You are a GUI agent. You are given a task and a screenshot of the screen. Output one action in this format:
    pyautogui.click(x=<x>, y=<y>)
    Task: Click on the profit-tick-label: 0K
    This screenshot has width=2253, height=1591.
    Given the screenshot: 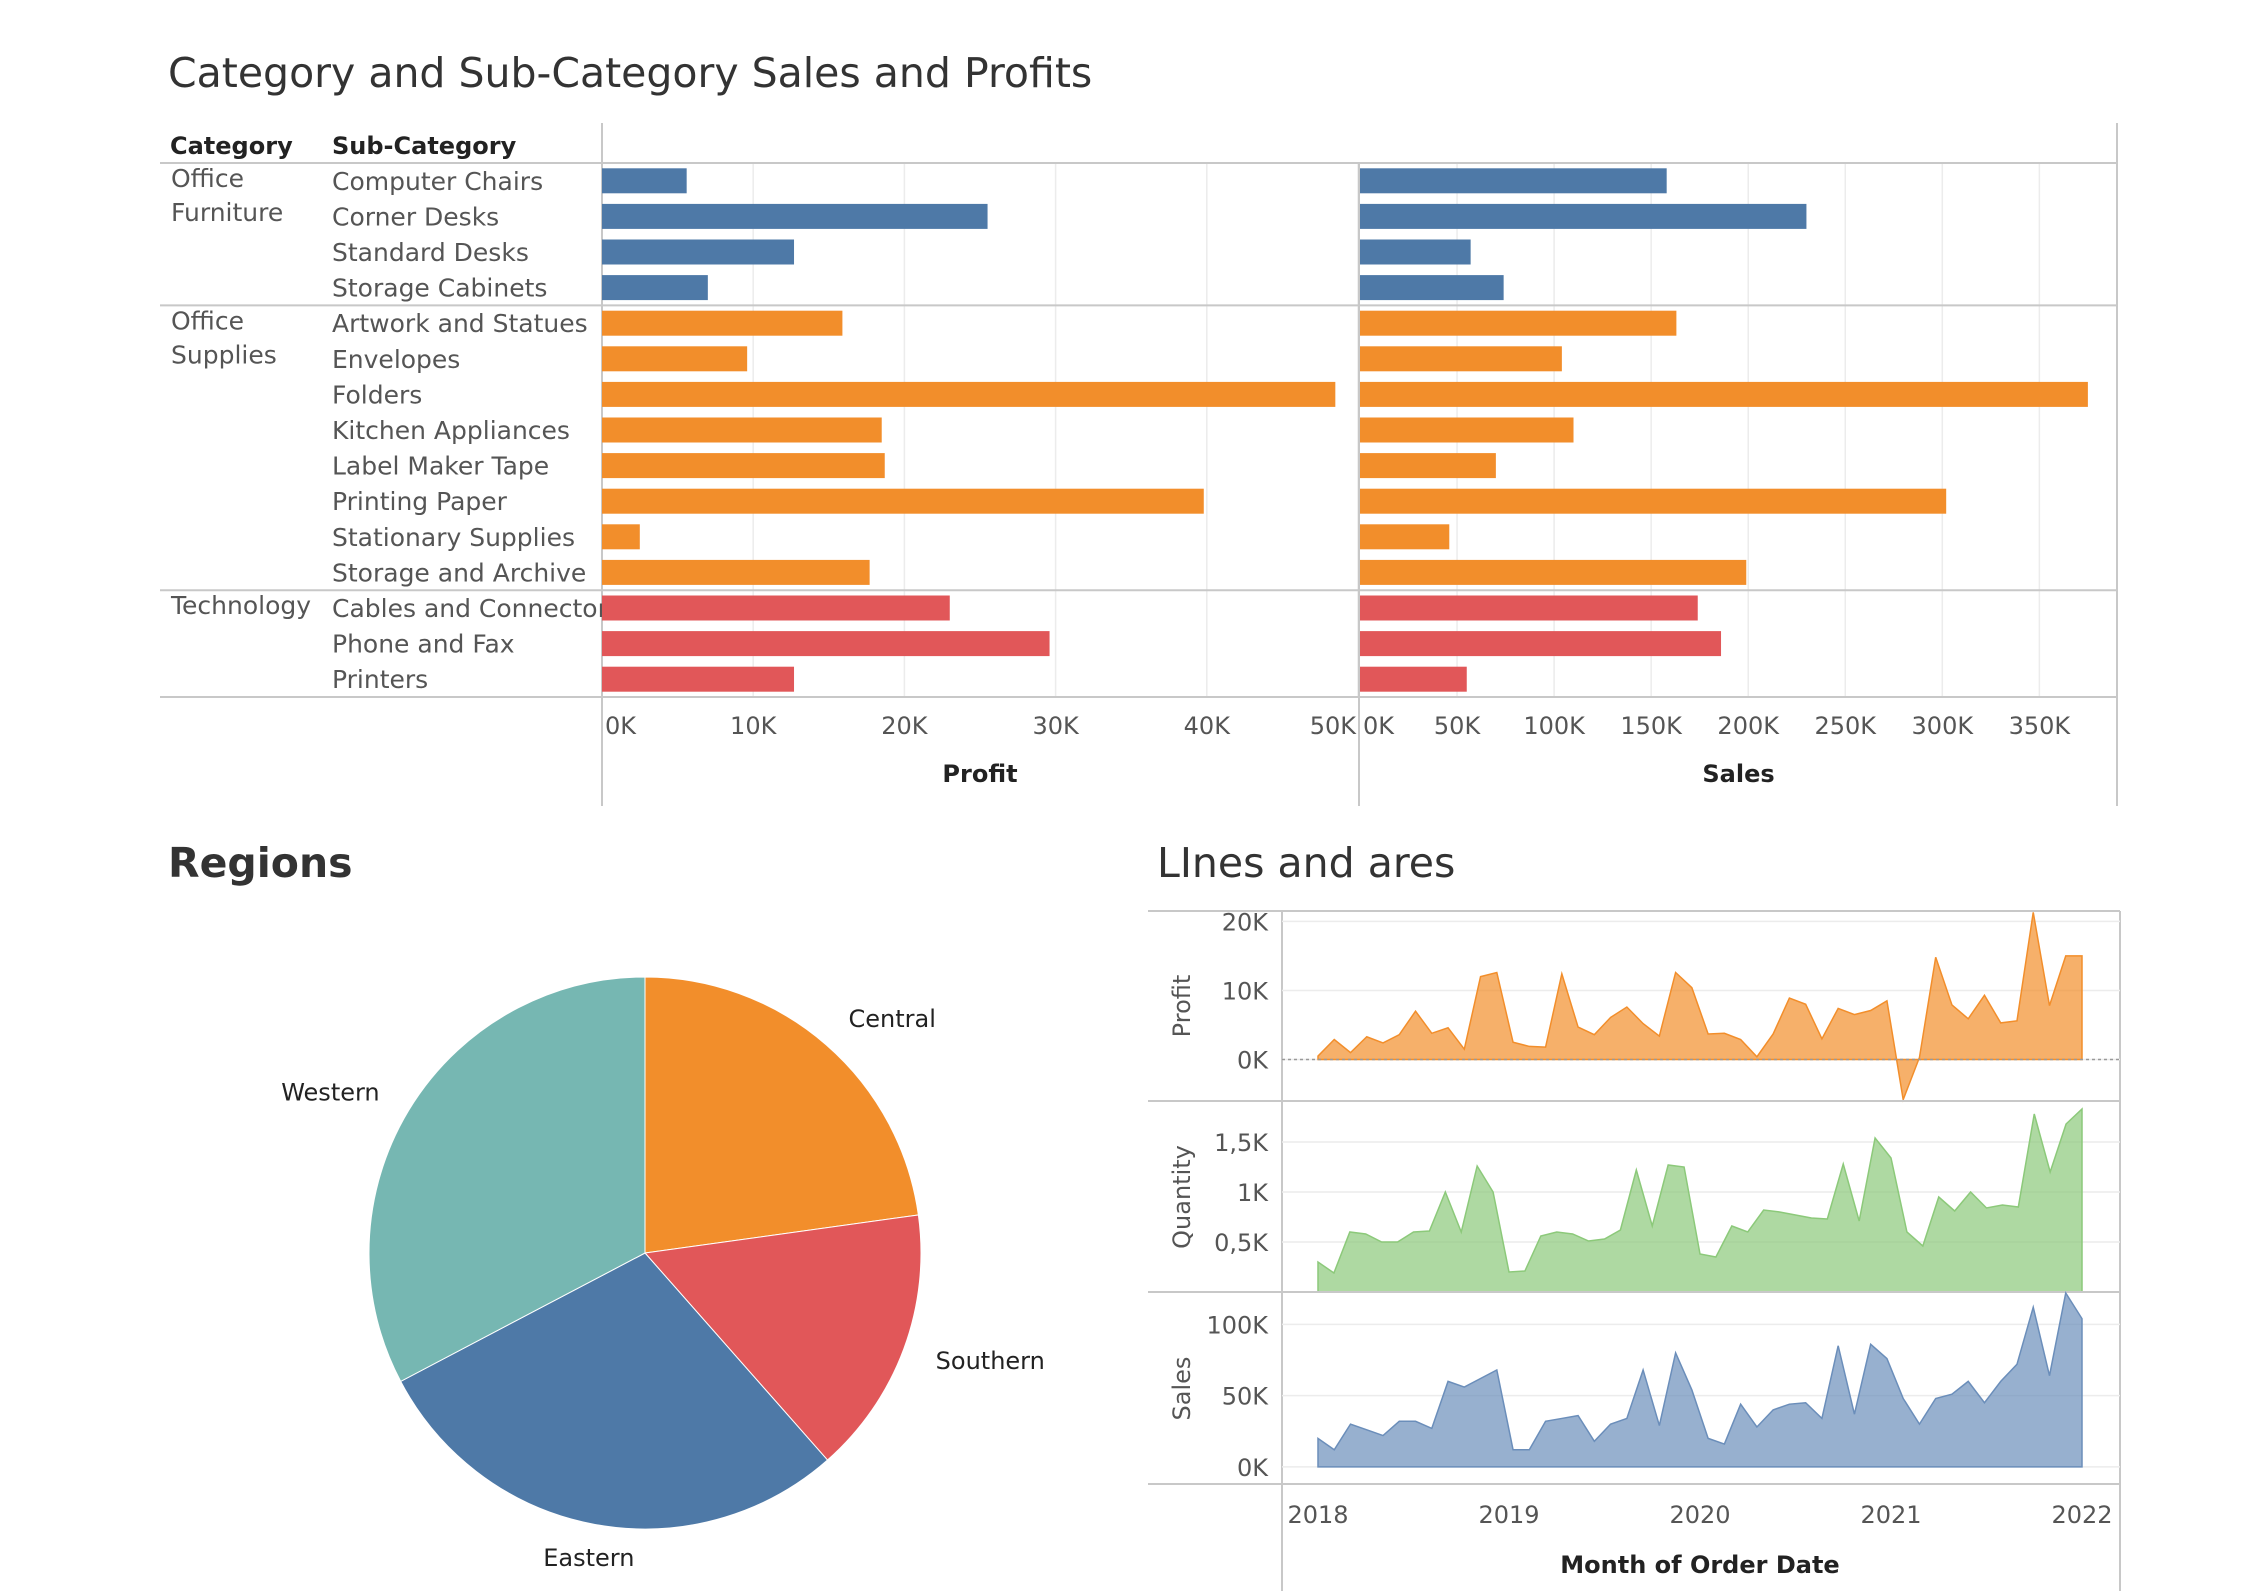 What is the action you would take?
    pyautogui.click(x=621, y=726)
    